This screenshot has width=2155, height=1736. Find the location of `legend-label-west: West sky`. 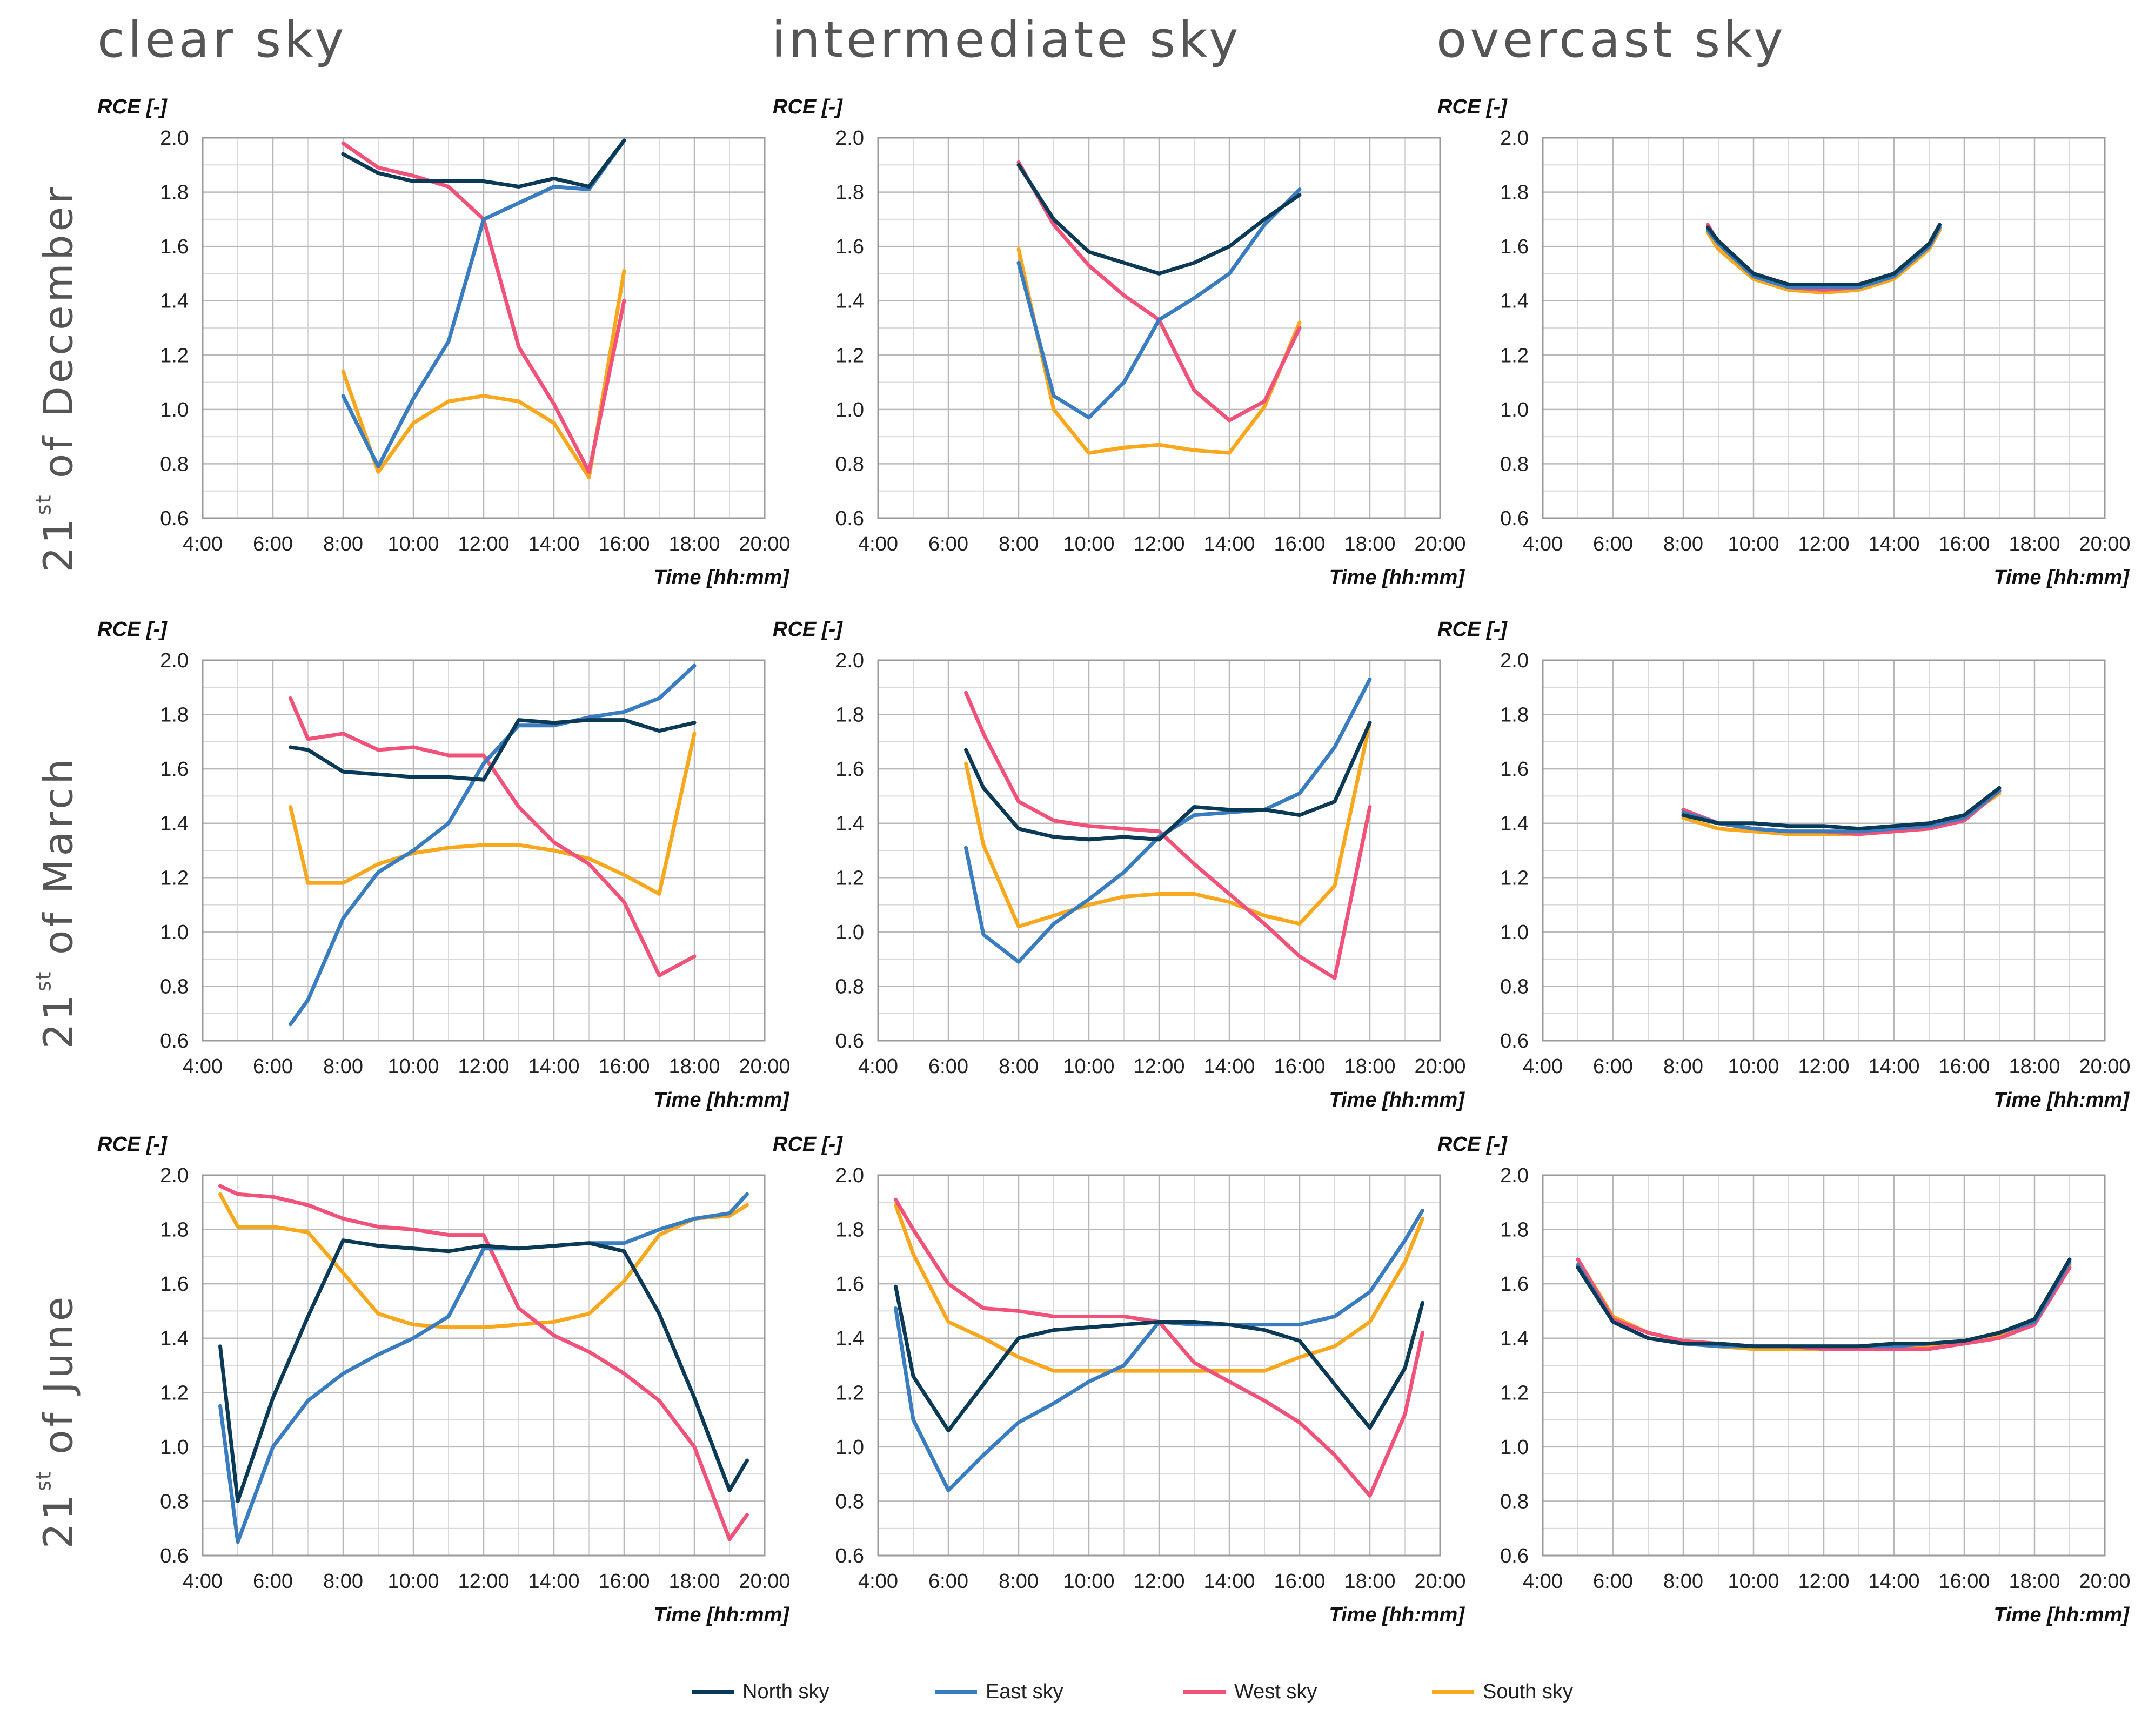

legend-label-west: West sky is located at coordinates (1275, 1692).